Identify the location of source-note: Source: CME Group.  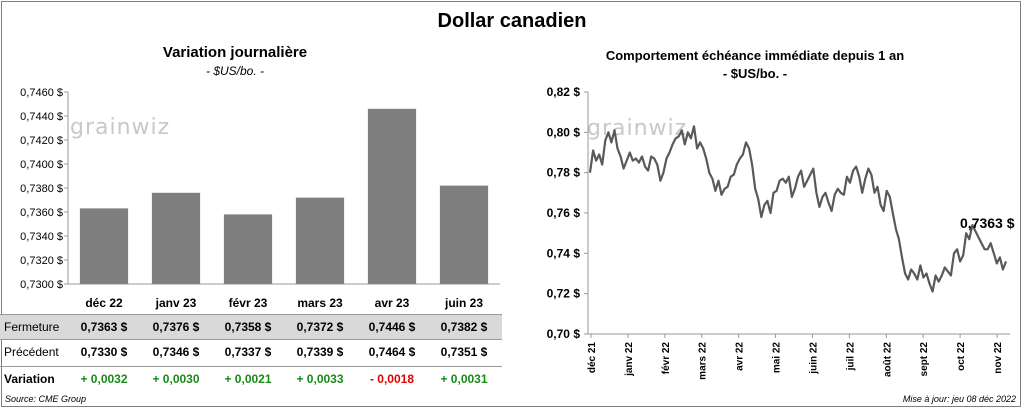
(46, 399).